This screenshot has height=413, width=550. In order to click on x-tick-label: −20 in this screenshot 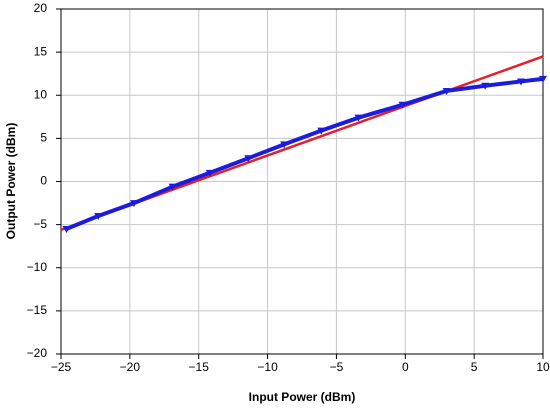, I will do `click(130, 367)`.